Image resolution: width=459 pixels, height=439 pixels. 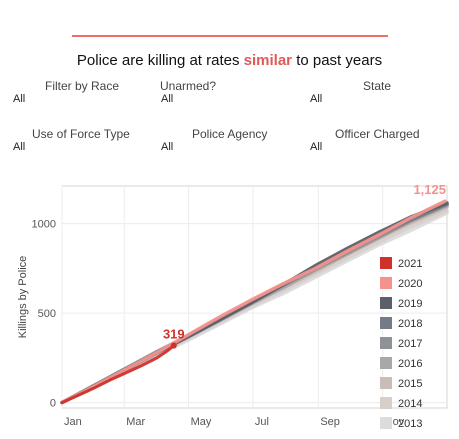 I want to click on legend-label-2017: 2017, so click(x=410, y=344).